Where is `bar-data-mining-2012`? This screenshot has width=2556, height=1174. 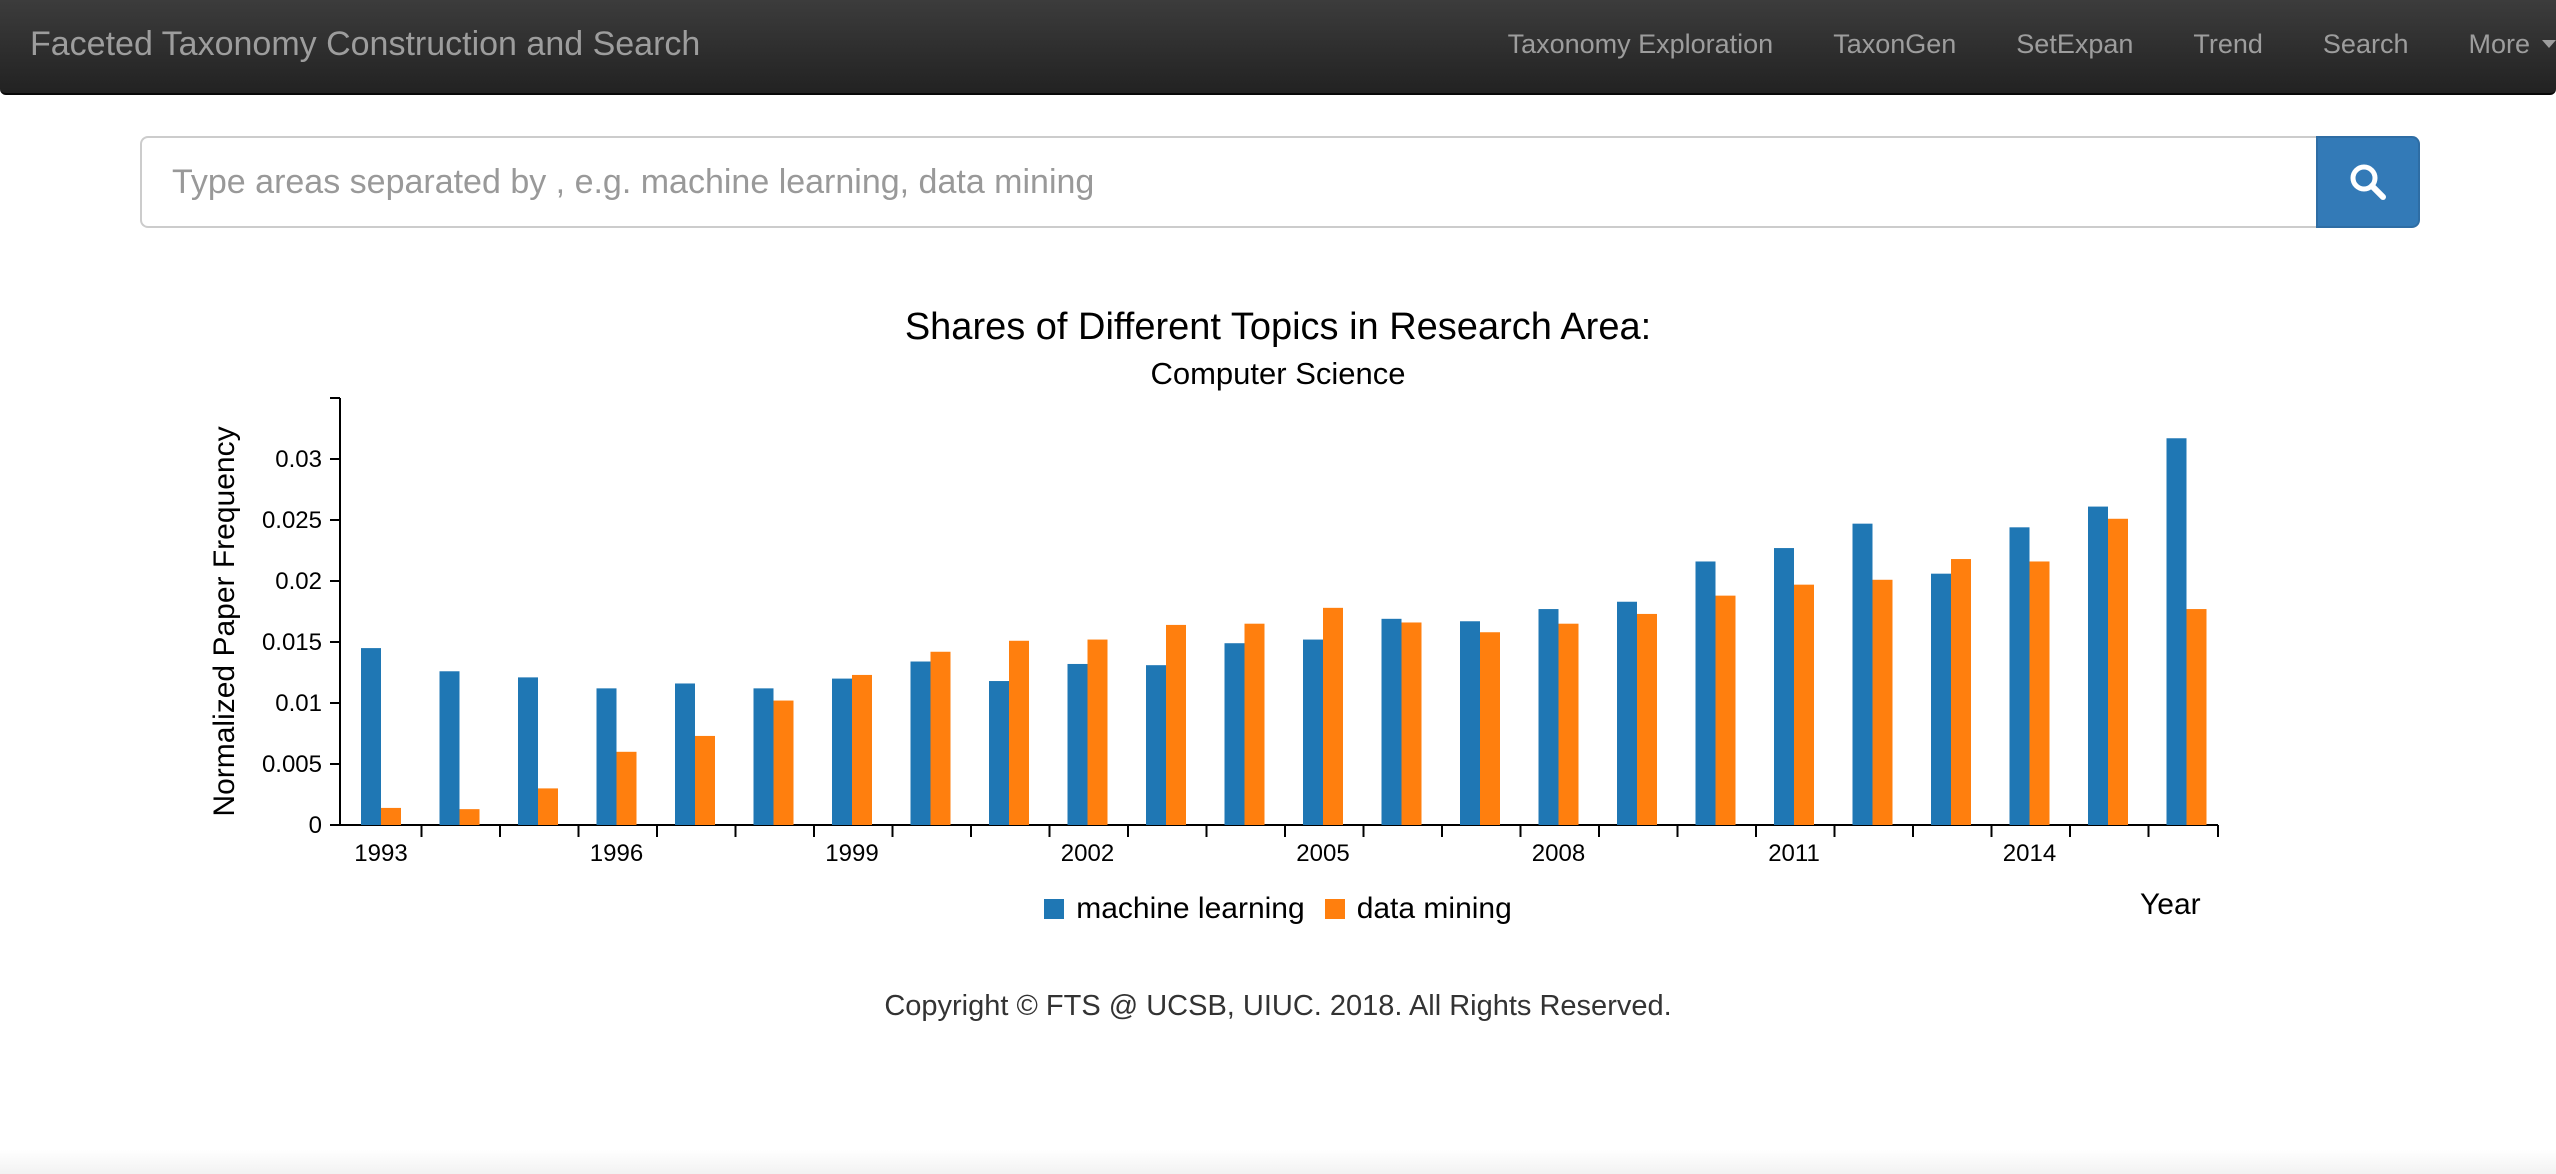
bar-data-mining-2012 is located at coordinates (1882, 702).